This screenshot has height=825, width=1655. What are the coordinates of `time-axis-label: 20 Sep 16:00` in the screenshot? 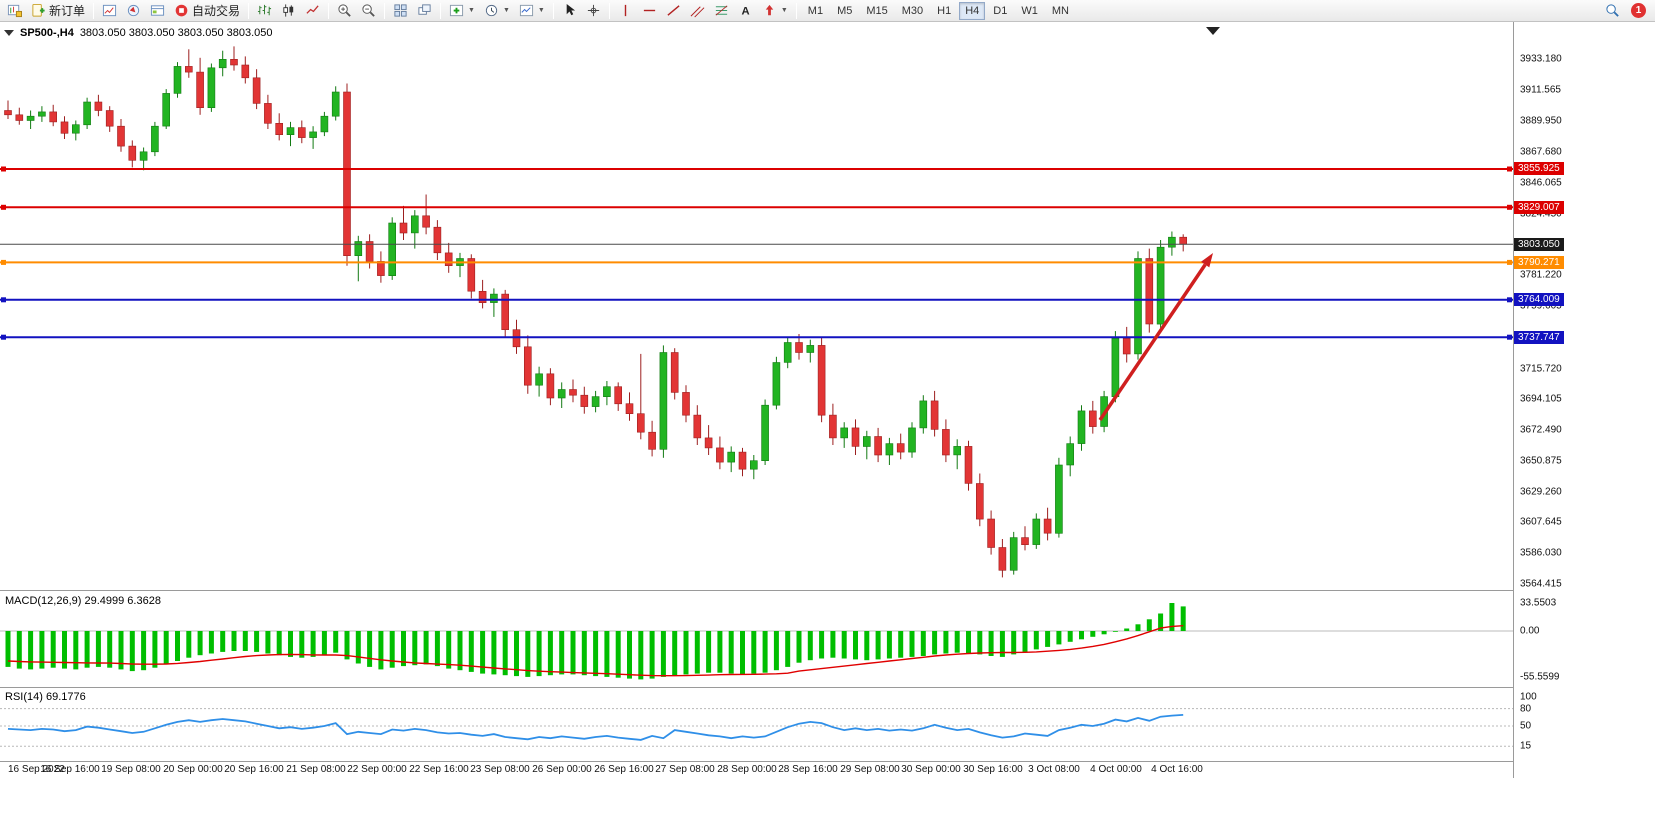 It's located at (254, 769).